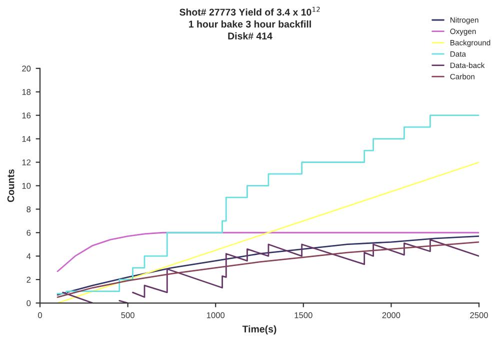 The height and width of the screenshot is (342, 500). I want to click on y-tick-label: 0, so click(28, 303).